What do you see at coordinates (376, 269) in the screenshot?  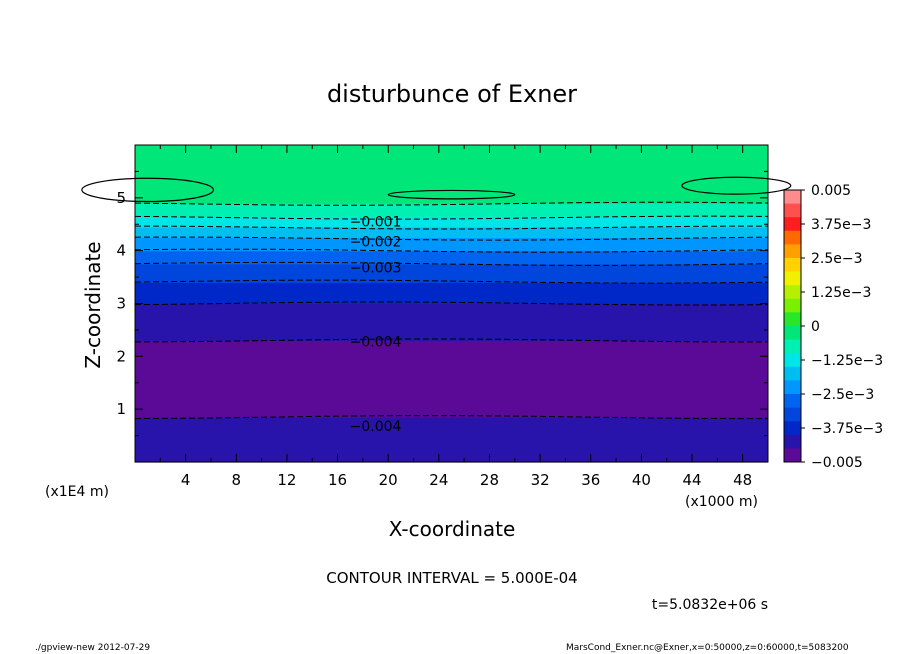 I see `contour-label: −0.003` at bounding box center [376, 269].